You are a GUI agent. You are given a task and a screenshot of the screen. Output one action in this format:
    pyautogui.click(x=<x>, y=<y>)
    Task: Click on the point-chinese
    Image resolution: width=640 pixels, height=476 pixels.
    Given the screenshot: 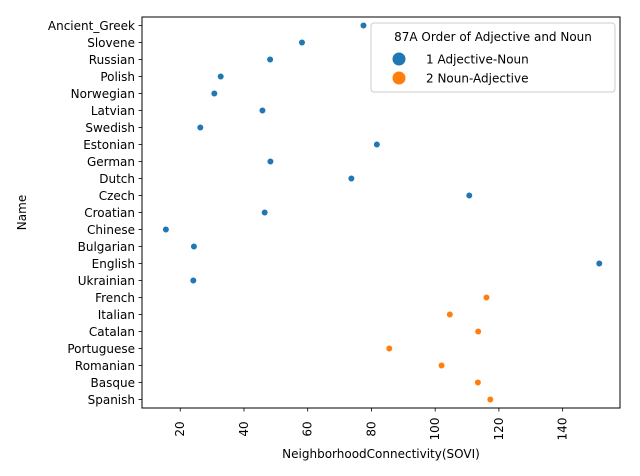 What is the action you would take?
    pyautogui.click(x=166, y=229)
    